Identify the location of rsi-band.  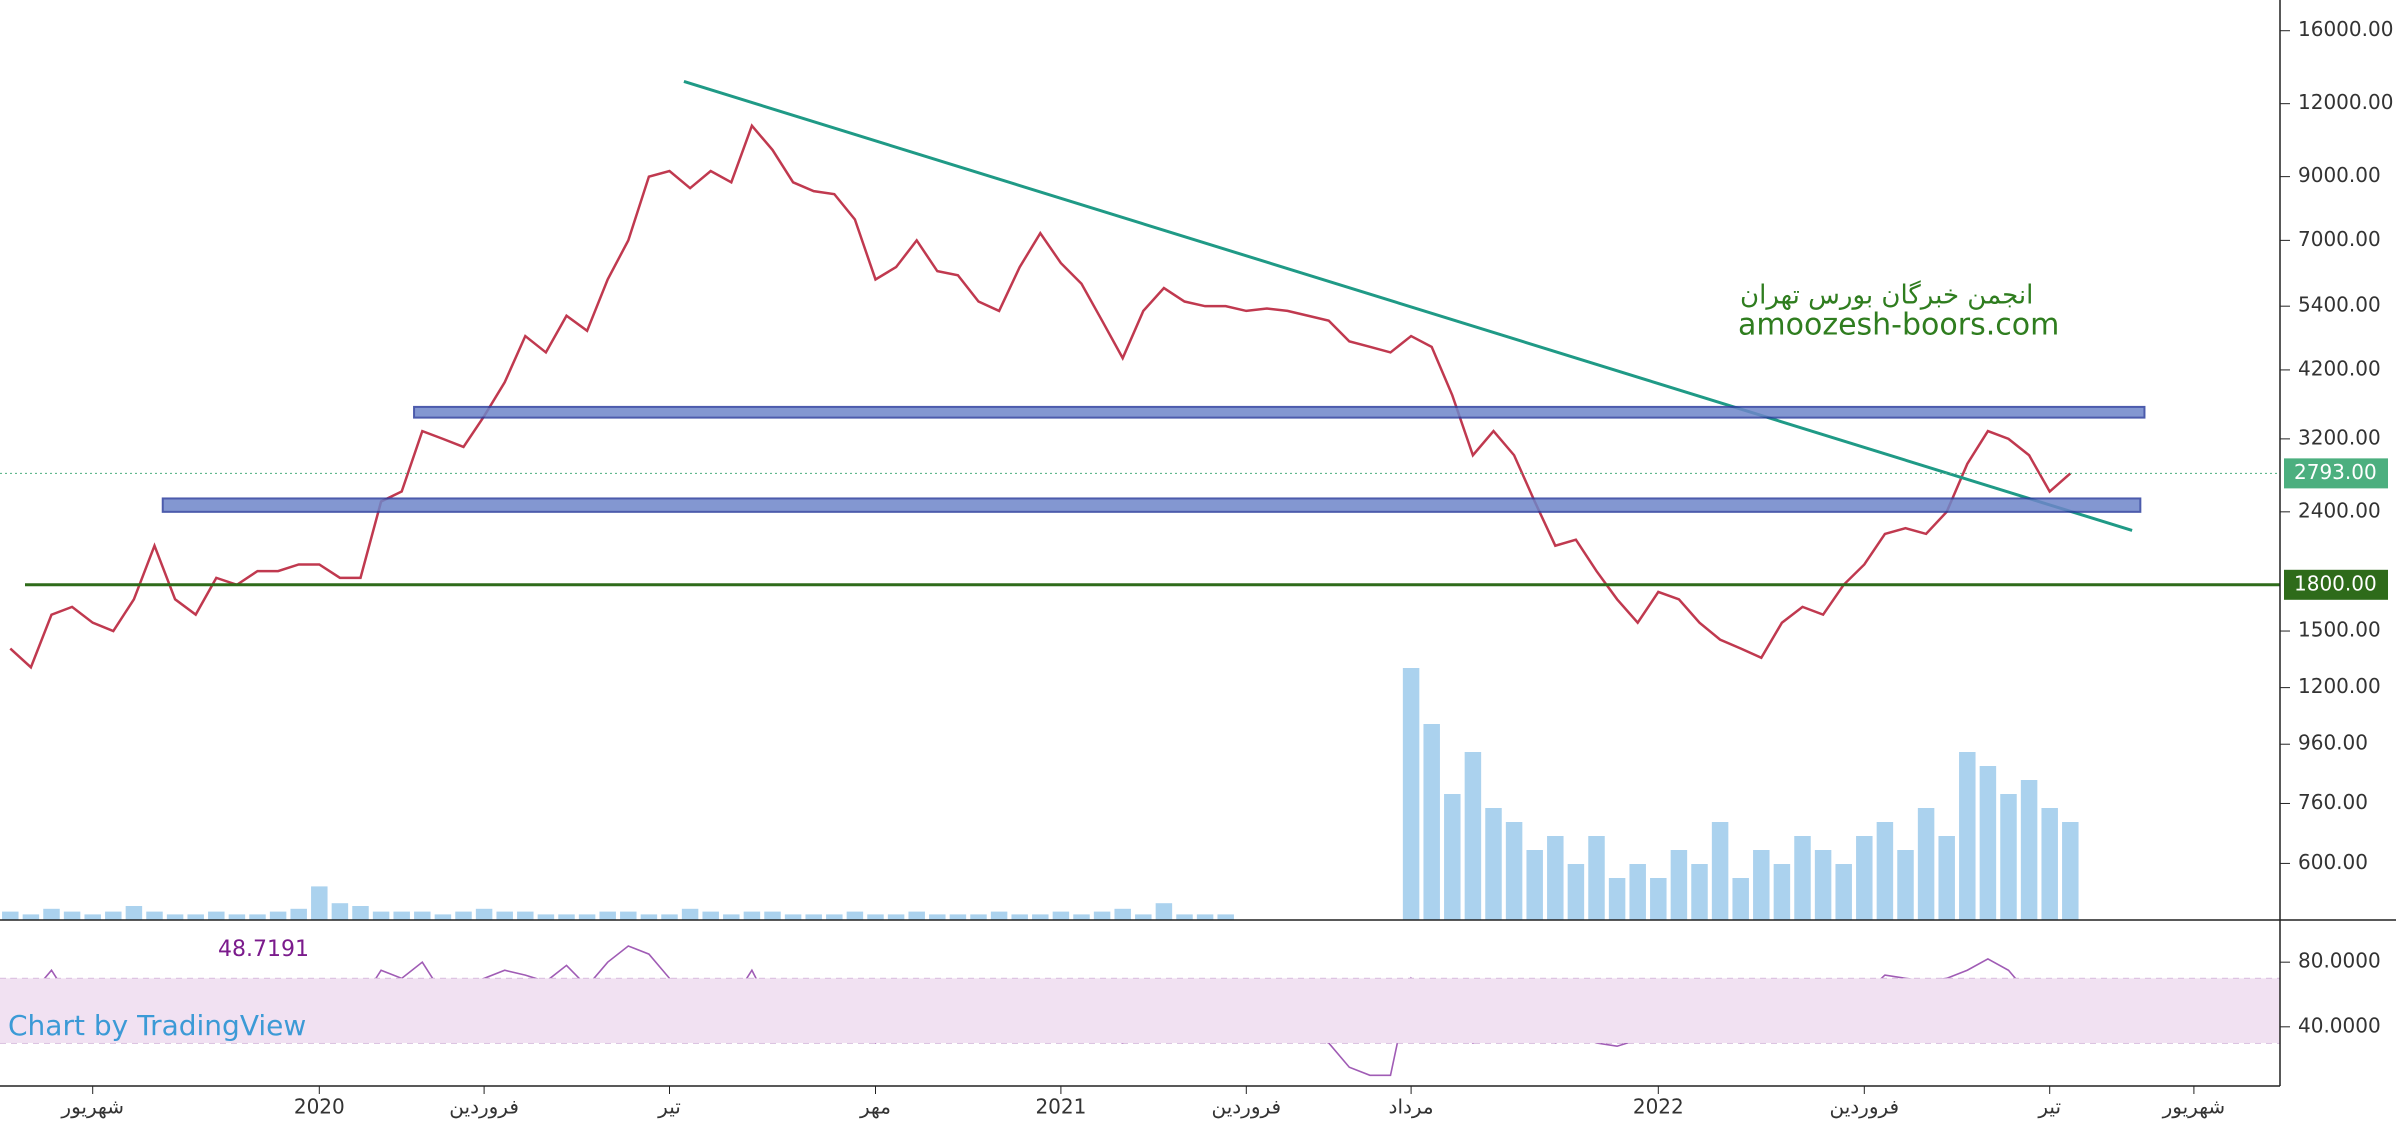
(1140, 1010).